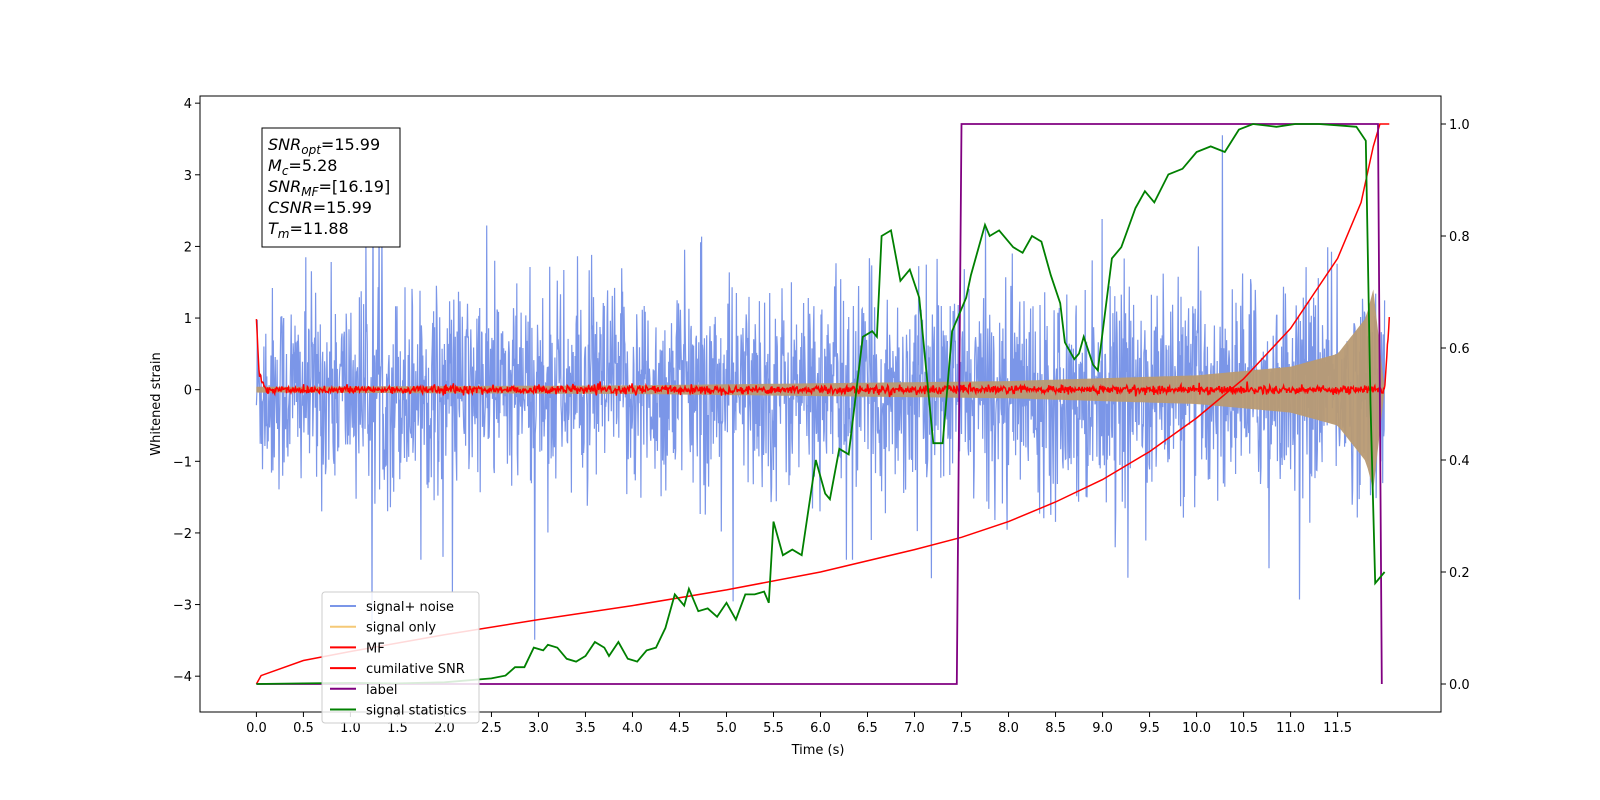  I want to click on info-line: Tm=11.88, so click(308, 230).